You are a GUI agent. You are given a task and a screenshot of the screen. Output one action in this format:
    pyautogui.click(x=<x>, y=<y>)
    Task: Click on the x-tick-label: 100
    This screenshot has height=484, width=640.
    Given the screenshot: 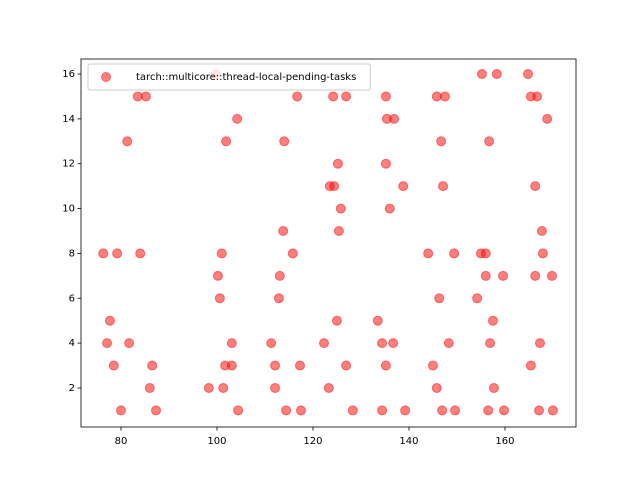 What is the action you would take?
    pyautogui.click(x=216, y=441)
    